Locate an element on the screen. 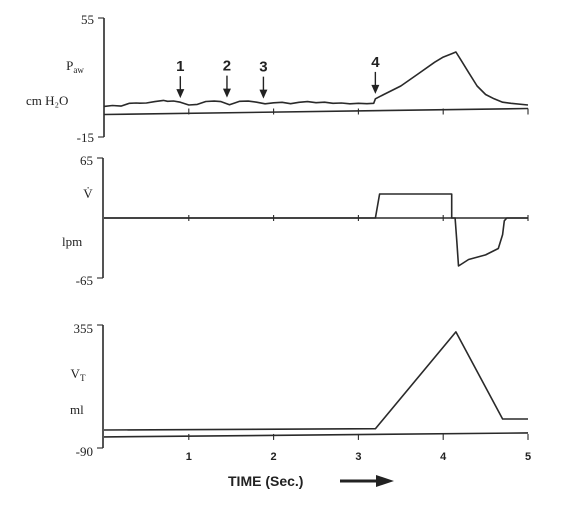 The image size is (577, 505). flow-y-tick-label: -65 is located at coordinates (84, 280).